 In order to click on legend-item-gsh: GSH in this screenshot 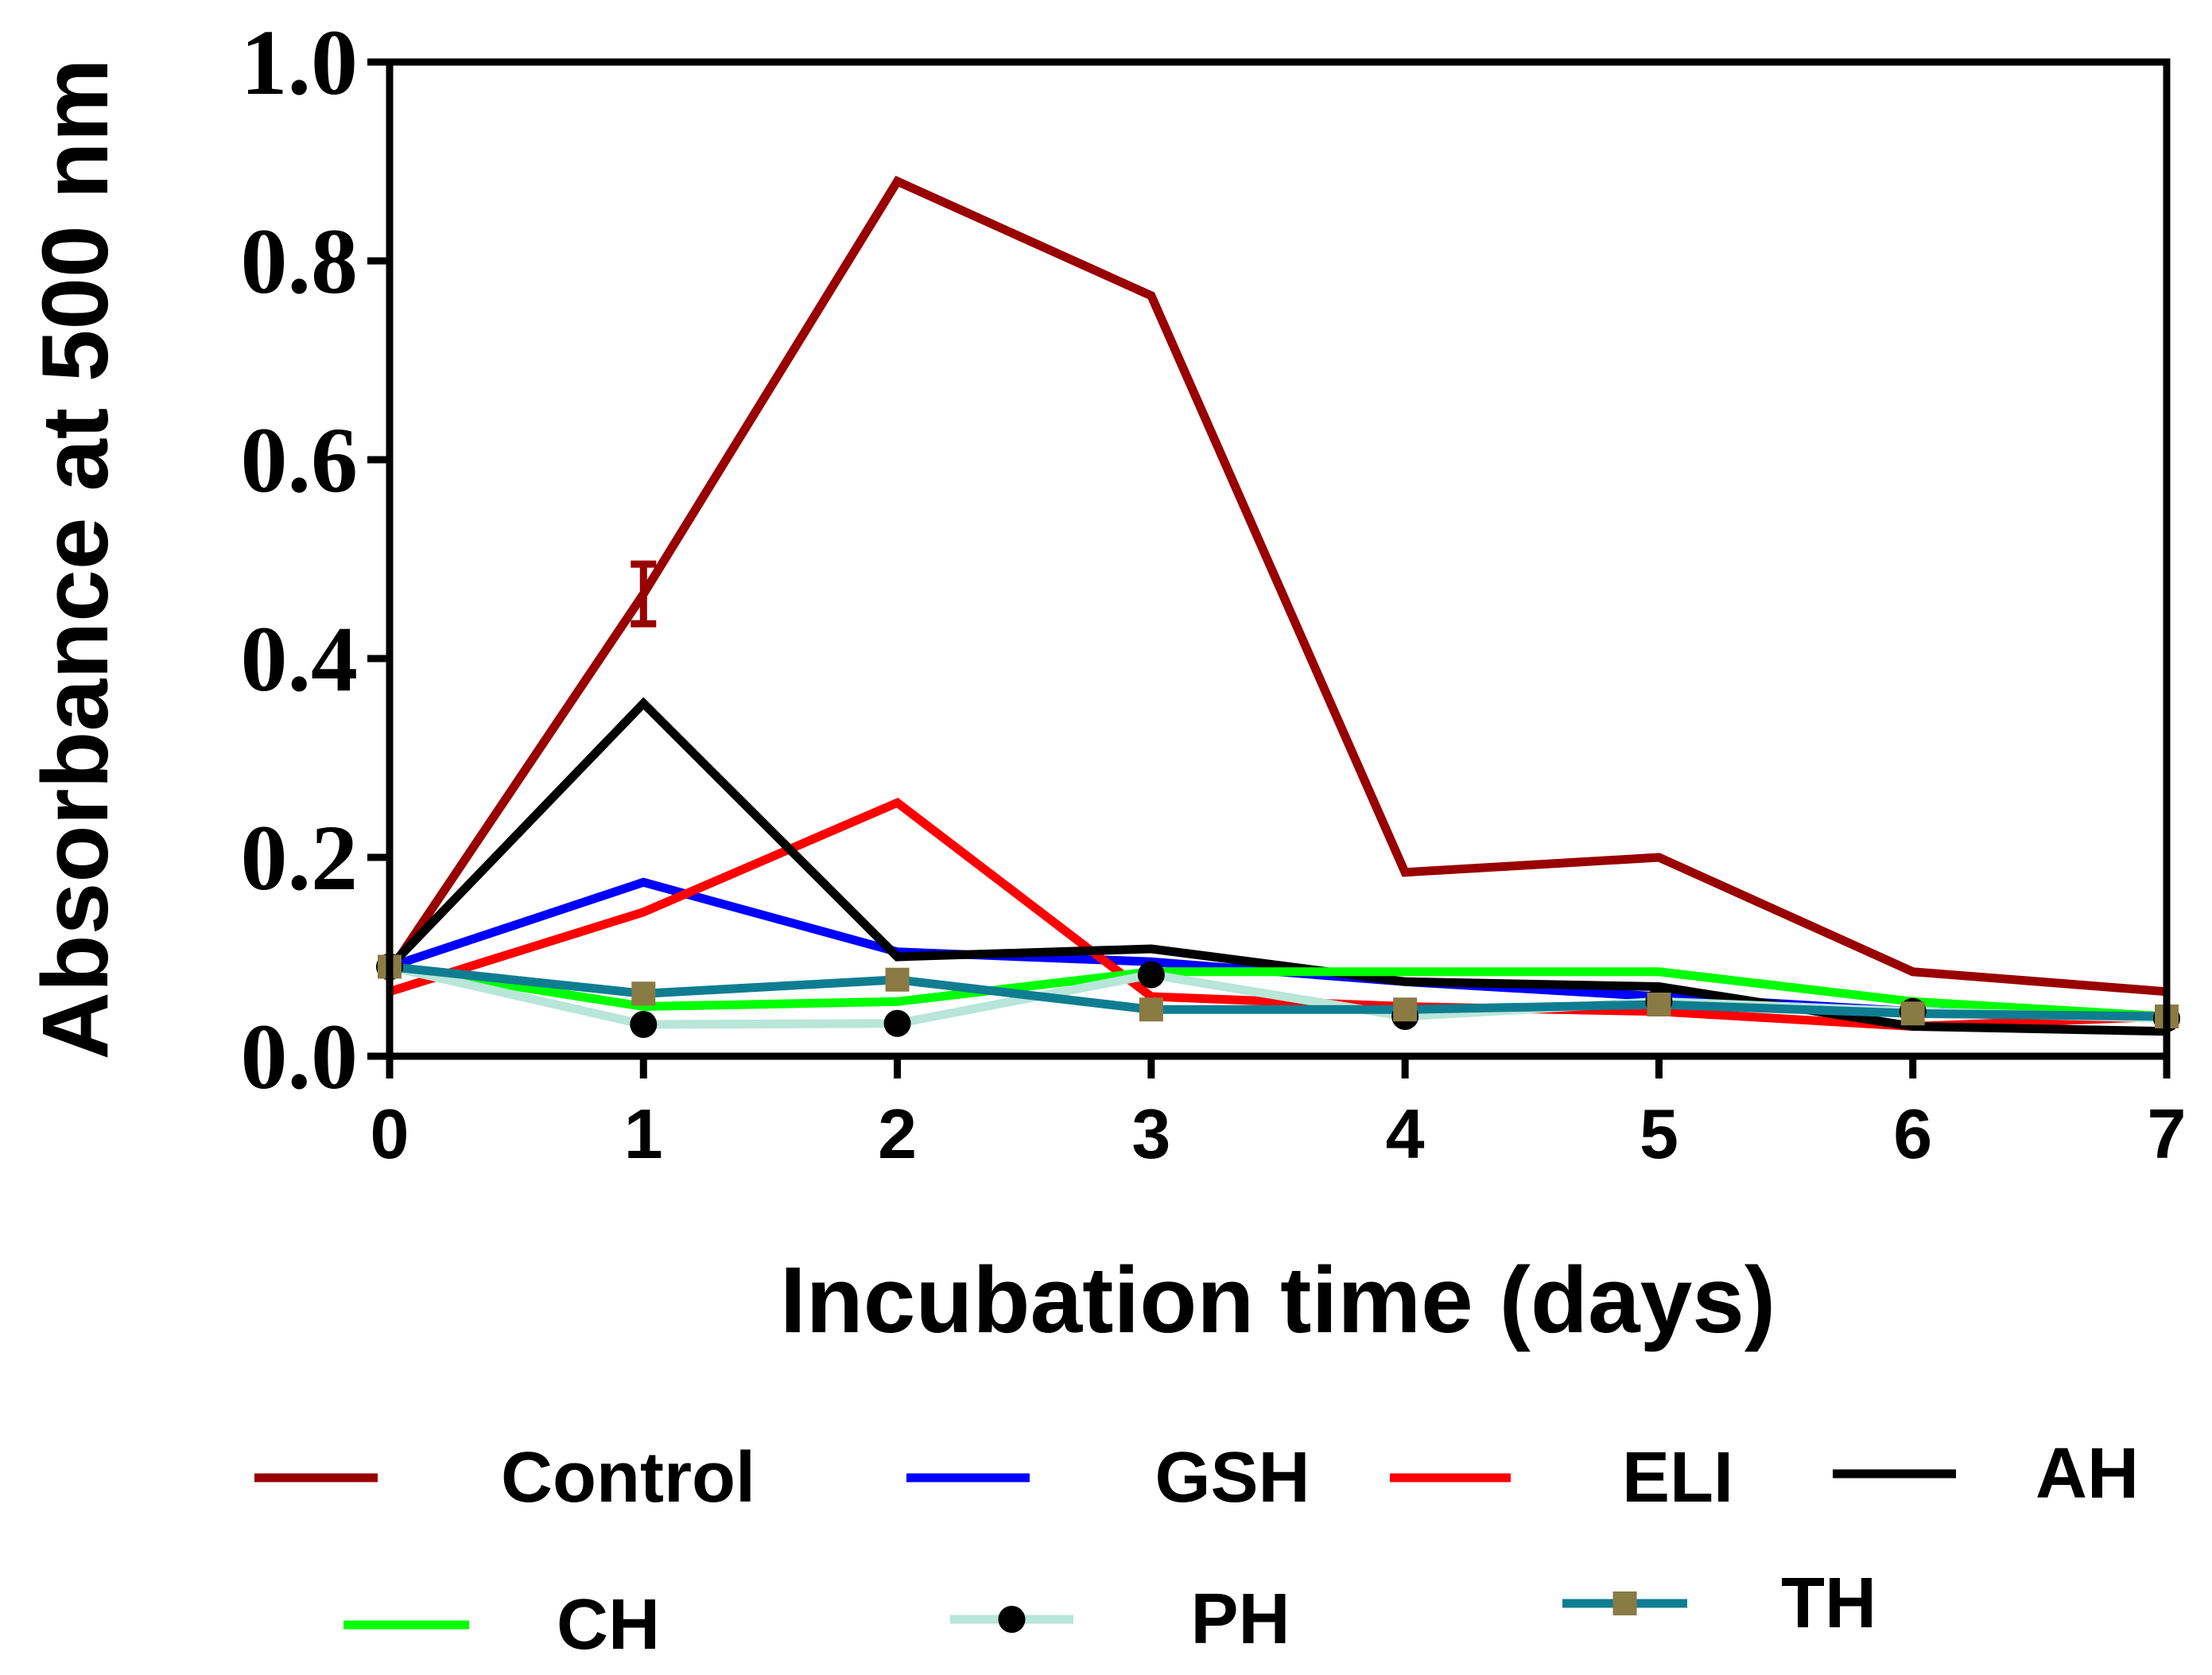, I will do `click(1108, 1478)`.